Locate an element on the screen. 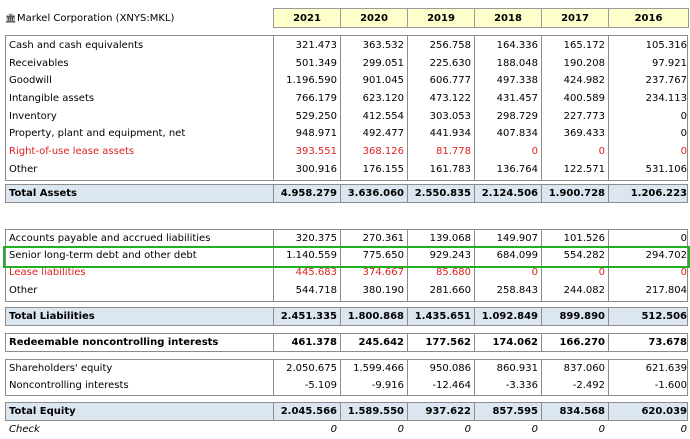  year-header-2017: 2017 is located at coordinates (575, 18).